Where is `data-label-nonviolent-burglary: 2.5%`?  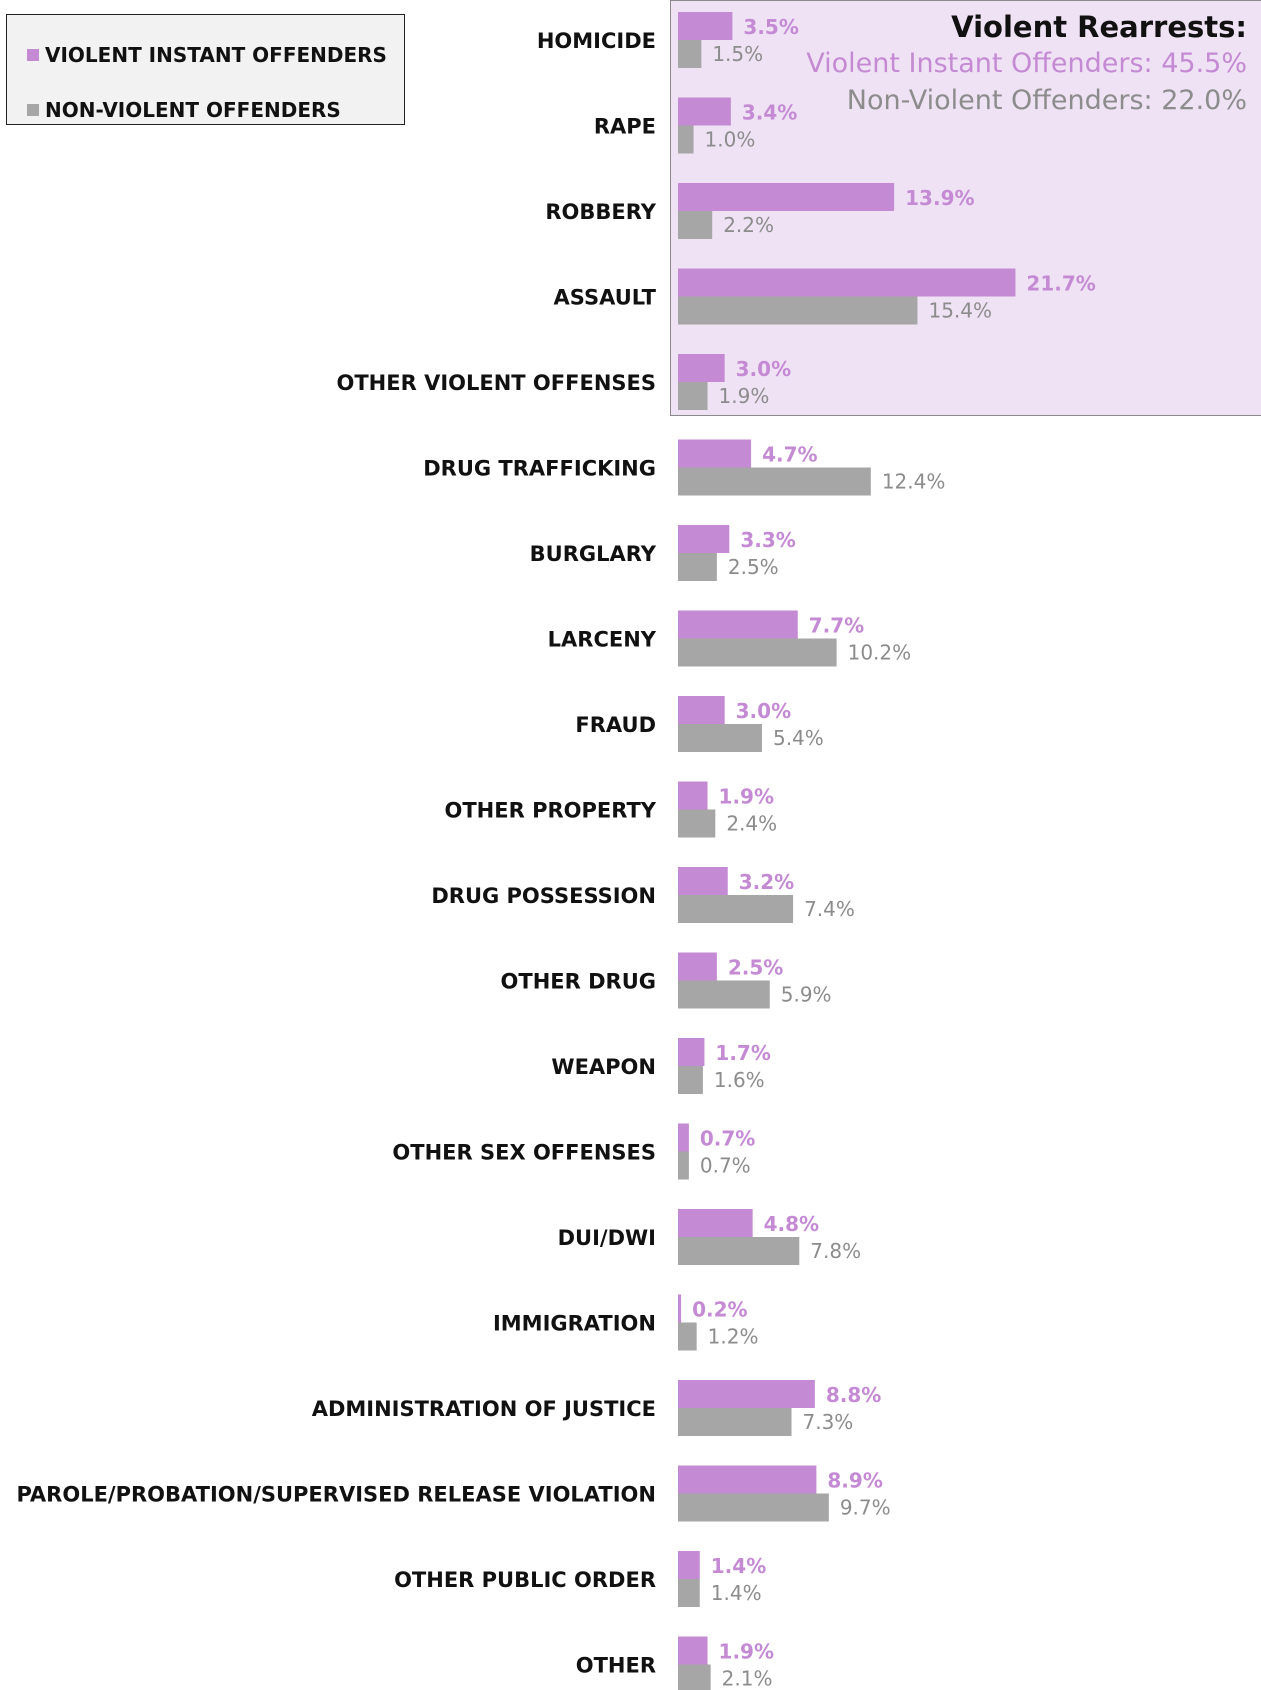
data-label-nonviolent-burglary: 2.5% is located at coordinates (753, 567).